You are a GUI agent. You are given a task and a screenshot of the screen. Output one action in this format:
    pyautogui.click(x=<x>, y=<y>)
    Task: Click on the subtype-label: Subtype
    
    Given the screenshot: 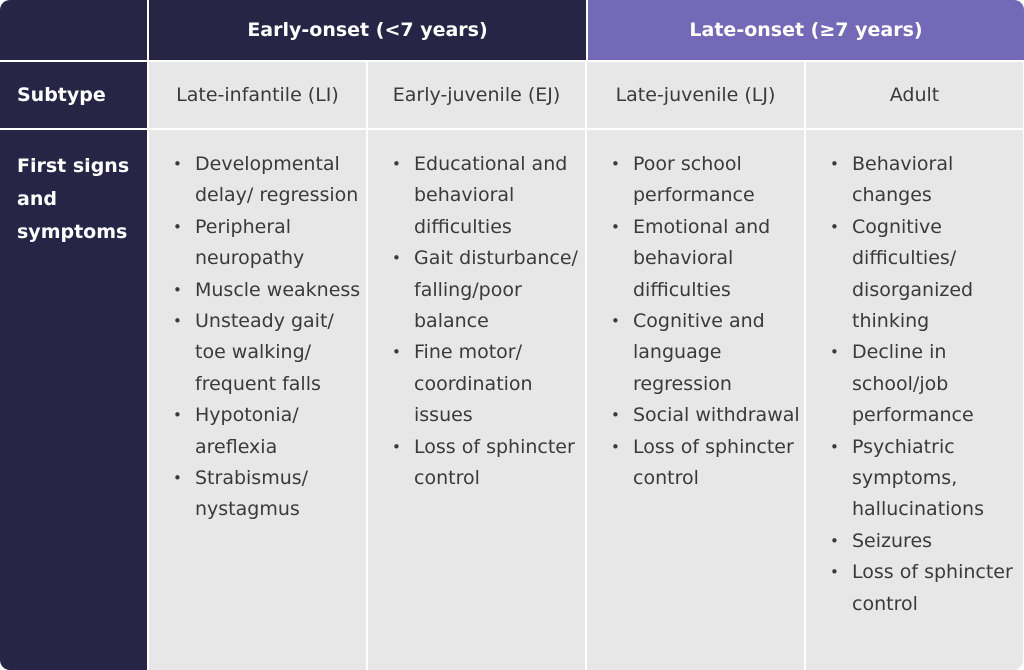 What is the action you would take?
    pyautogui.click(x=73, y=95)
    